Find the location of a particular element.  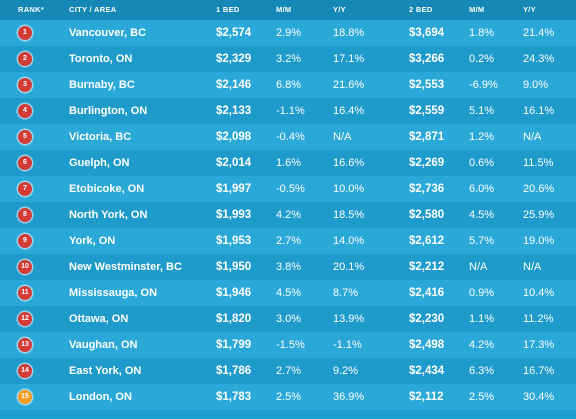

one-bed-yy-change: 16.4% is located at coordinates (349, 111).